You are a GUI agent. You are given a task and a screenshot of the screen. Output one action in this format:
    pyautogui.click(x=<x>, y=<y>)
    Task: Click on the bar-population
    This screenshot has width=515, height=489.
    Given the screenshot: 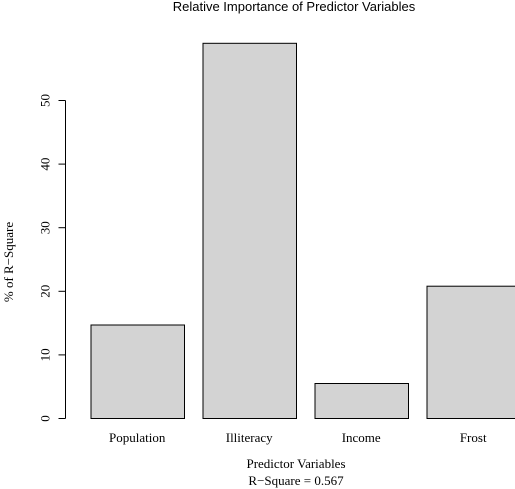 What is the action you would take?
    pyautogui.click(x=137, y=371)
    